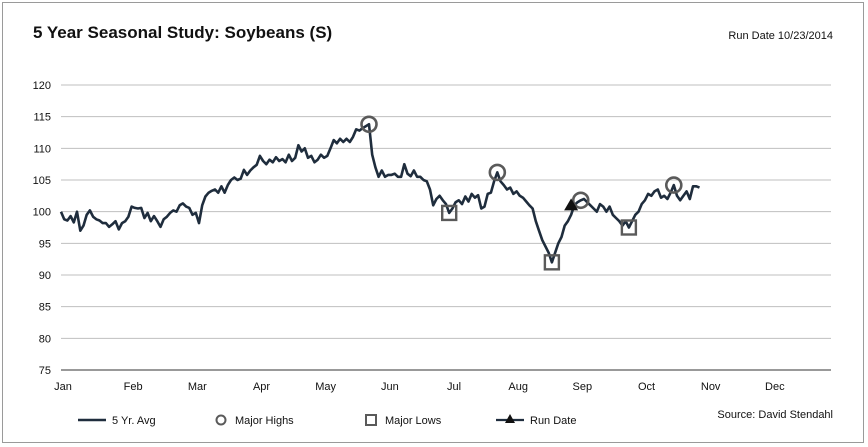 Image resolution: width=868 pixels, height=447 pixels. Describe the element at coordinates (571, 204) in the screenshot. I see `run-date-marker` at that location.